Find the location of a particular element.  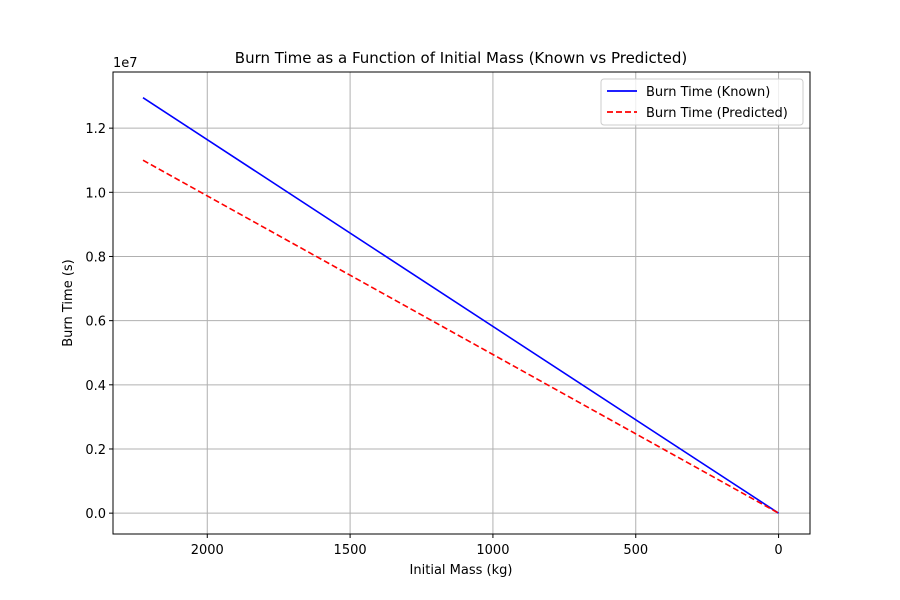

y-tick-label: 1.2 is located at coordinates (95, 129).